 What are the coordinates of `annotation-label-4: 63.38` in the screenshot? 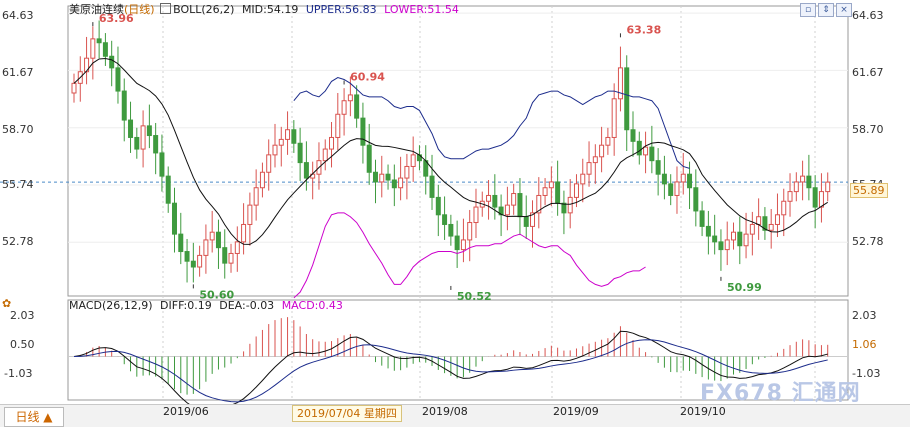 It's located at (643, 29).